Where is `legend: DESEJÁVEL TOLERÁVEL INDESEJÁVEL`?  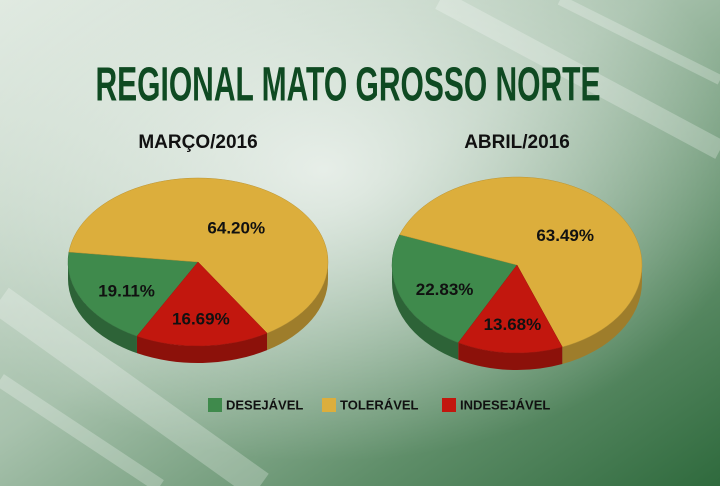 legend: DESEJÁVEL TOLERÁVEL INDESEJÁVEL is located at coordinates (379, 404).